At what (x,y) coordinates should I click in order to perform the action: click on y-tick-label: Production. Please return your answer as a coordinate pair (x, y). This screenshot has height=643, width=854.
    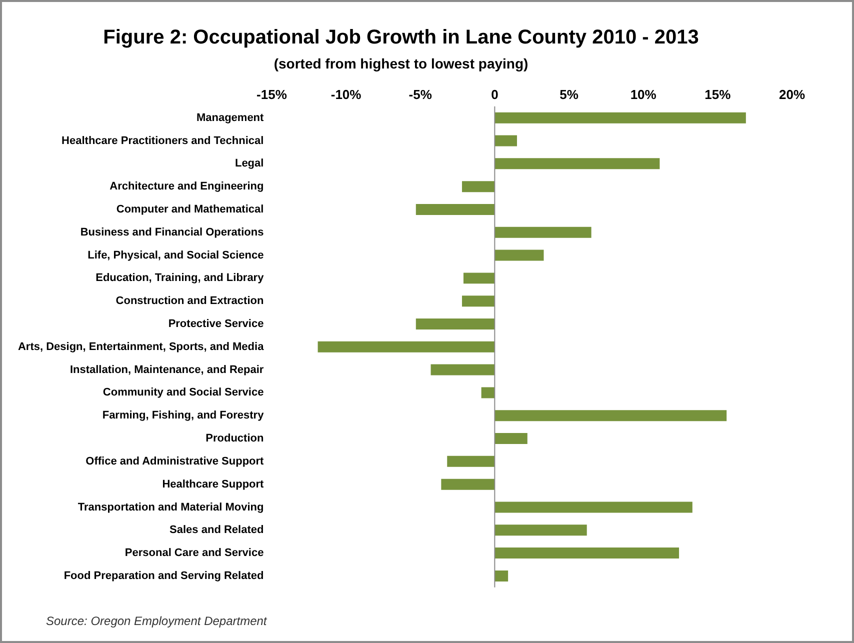
    Looking at the image, I should click on (235, 438).